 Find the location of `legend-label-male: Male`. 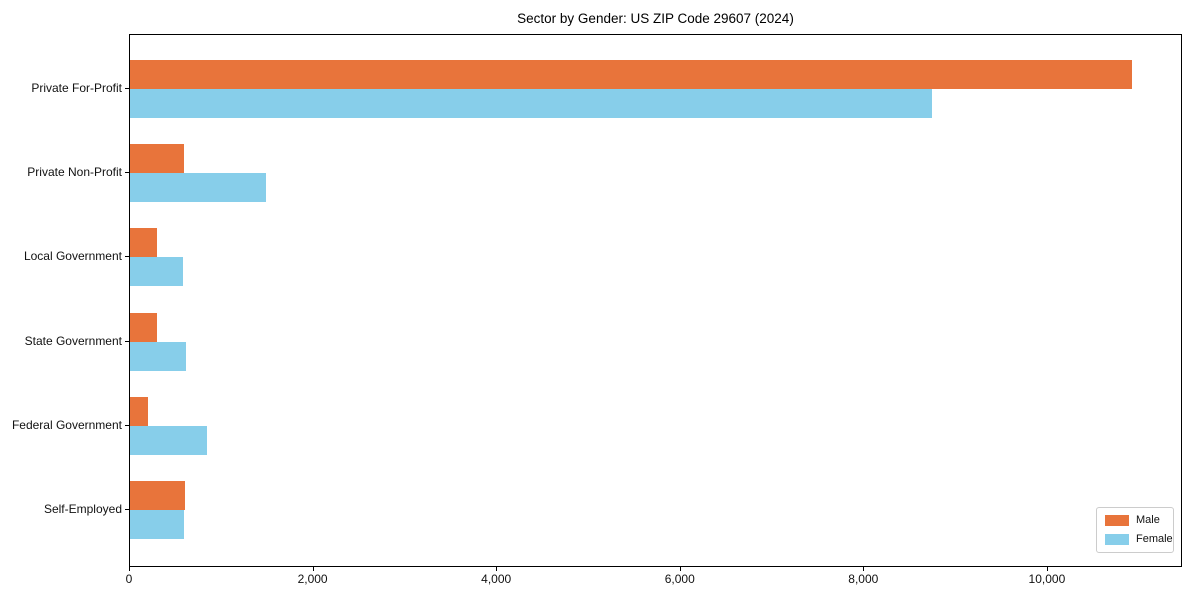

legend-label-male: Male is located at coordinates (1148, 520).